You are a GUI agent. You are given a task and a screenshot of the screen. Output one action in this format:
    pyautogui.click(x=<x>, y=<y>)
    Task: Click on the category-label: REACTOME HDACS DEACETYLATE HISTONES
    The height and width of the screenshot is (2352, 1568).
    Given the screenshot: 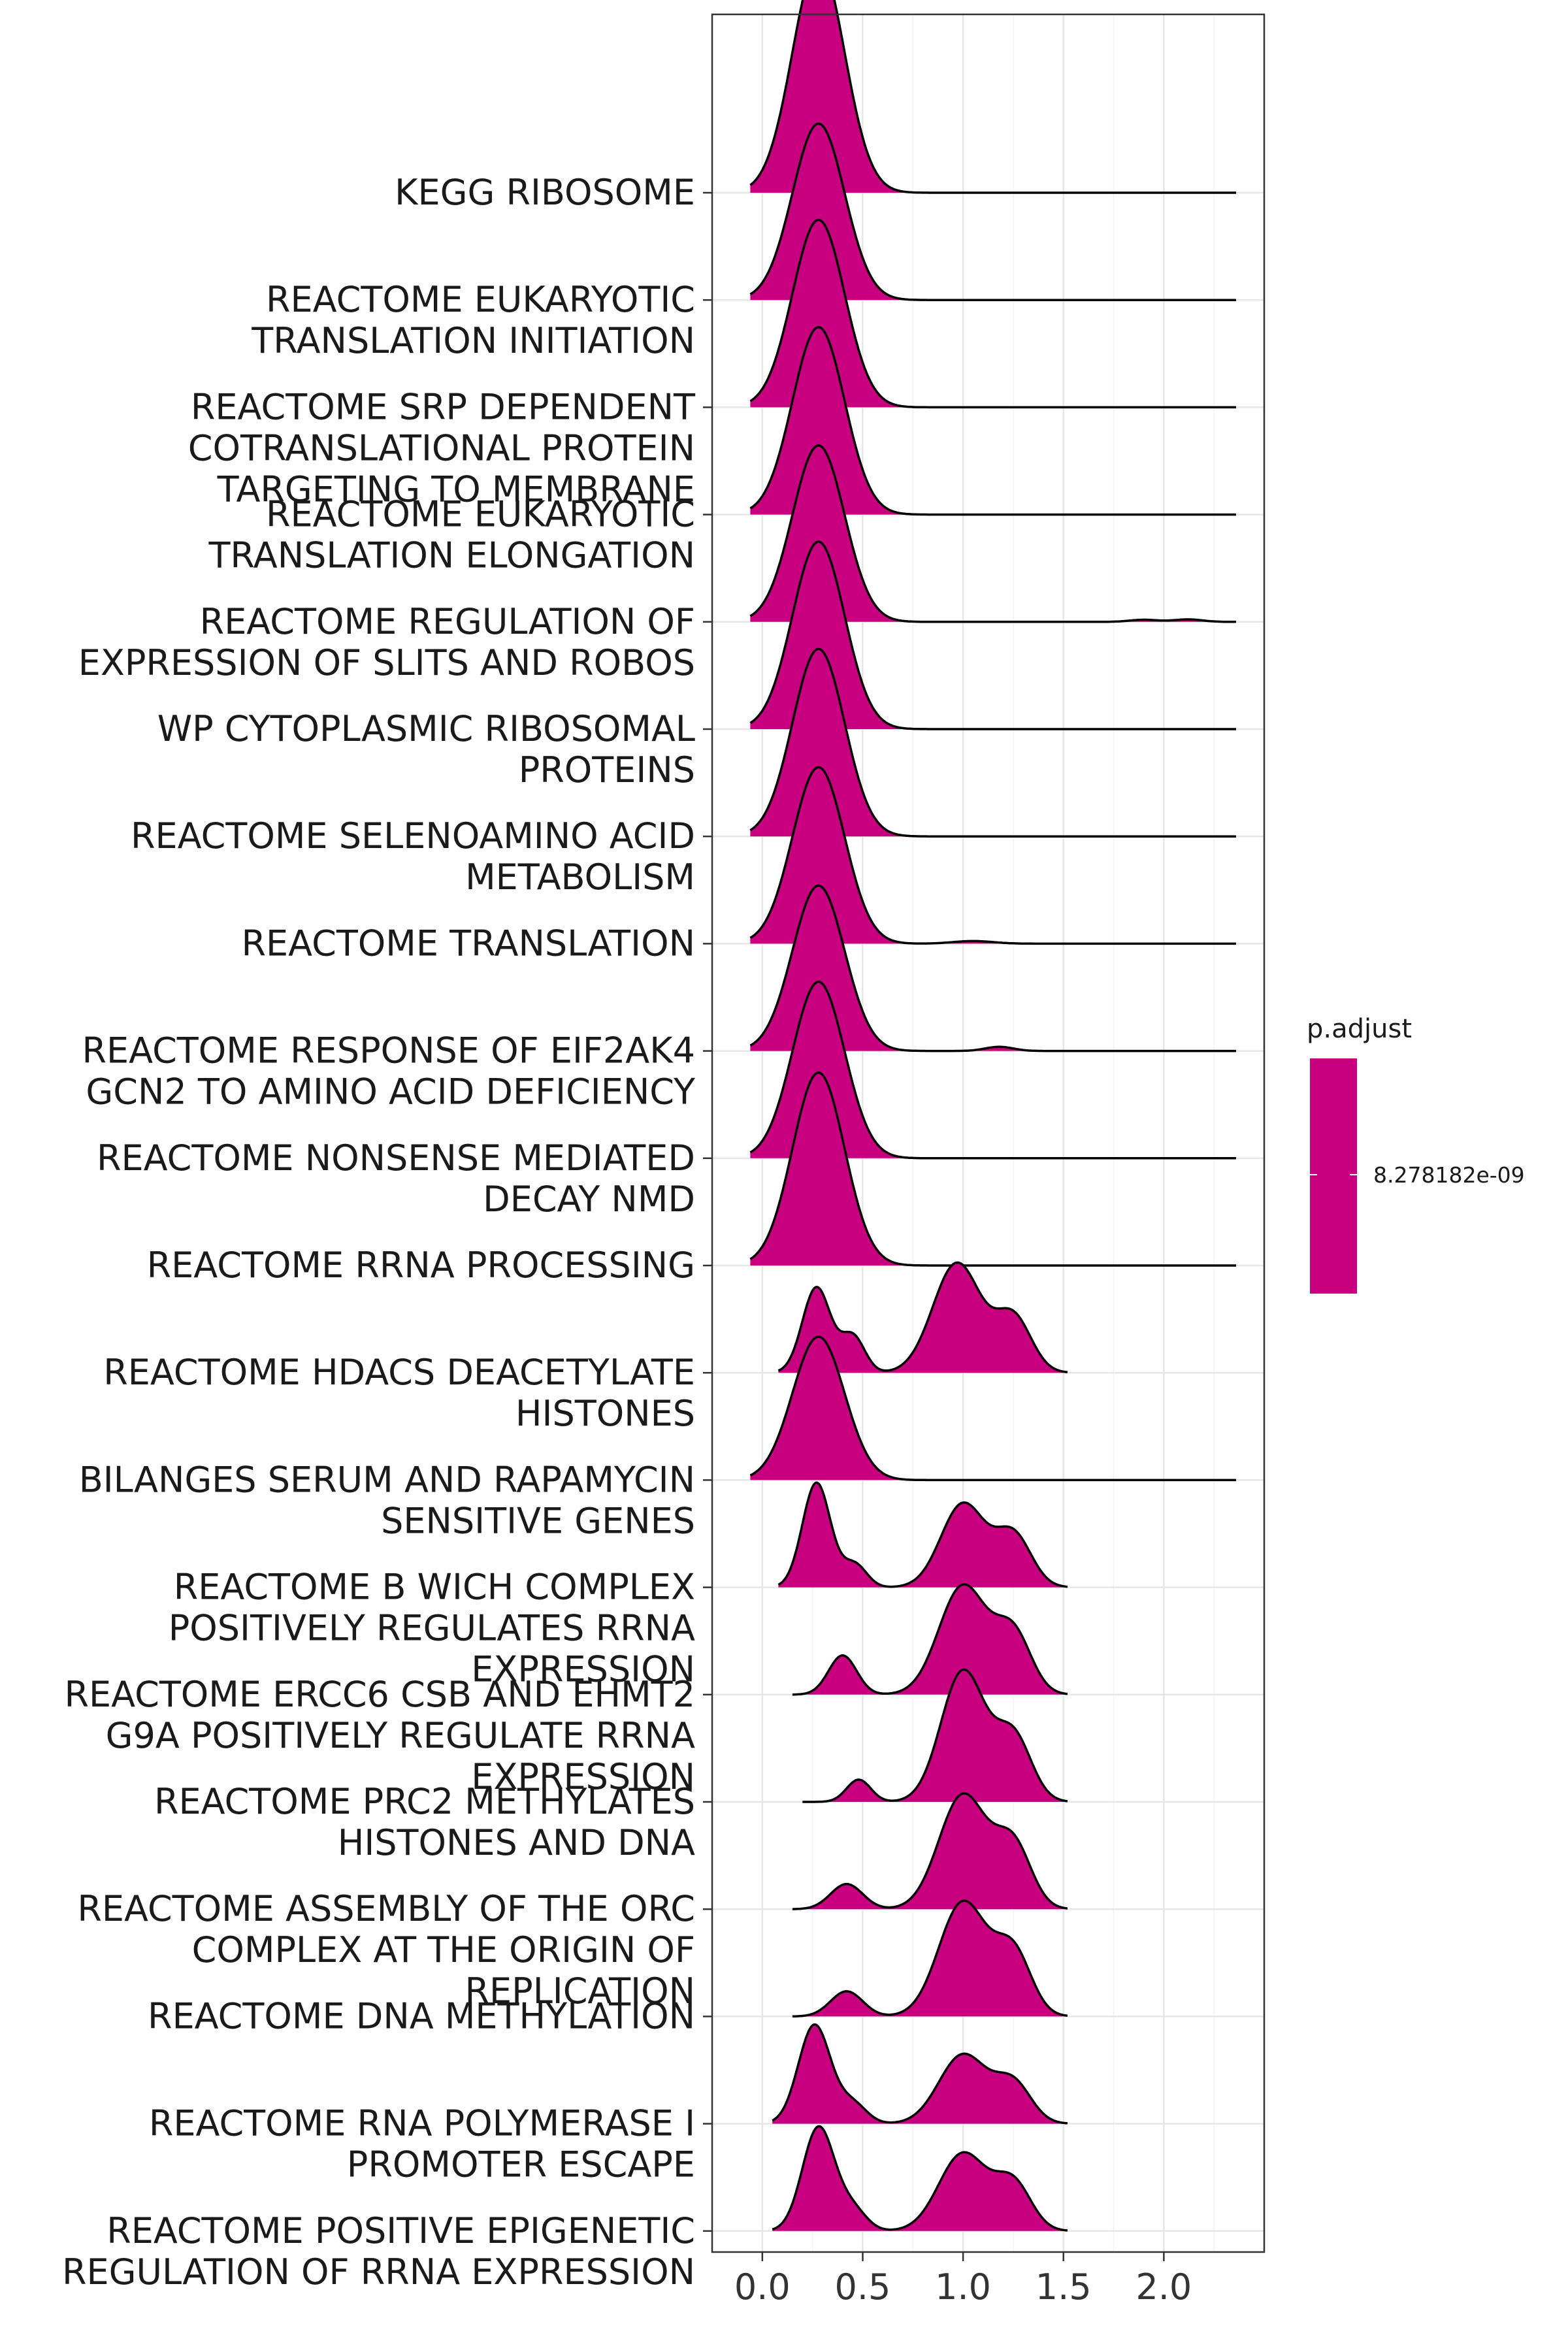 What is the action you would take?
    pyautogui.click(x=399, y=1393)
    